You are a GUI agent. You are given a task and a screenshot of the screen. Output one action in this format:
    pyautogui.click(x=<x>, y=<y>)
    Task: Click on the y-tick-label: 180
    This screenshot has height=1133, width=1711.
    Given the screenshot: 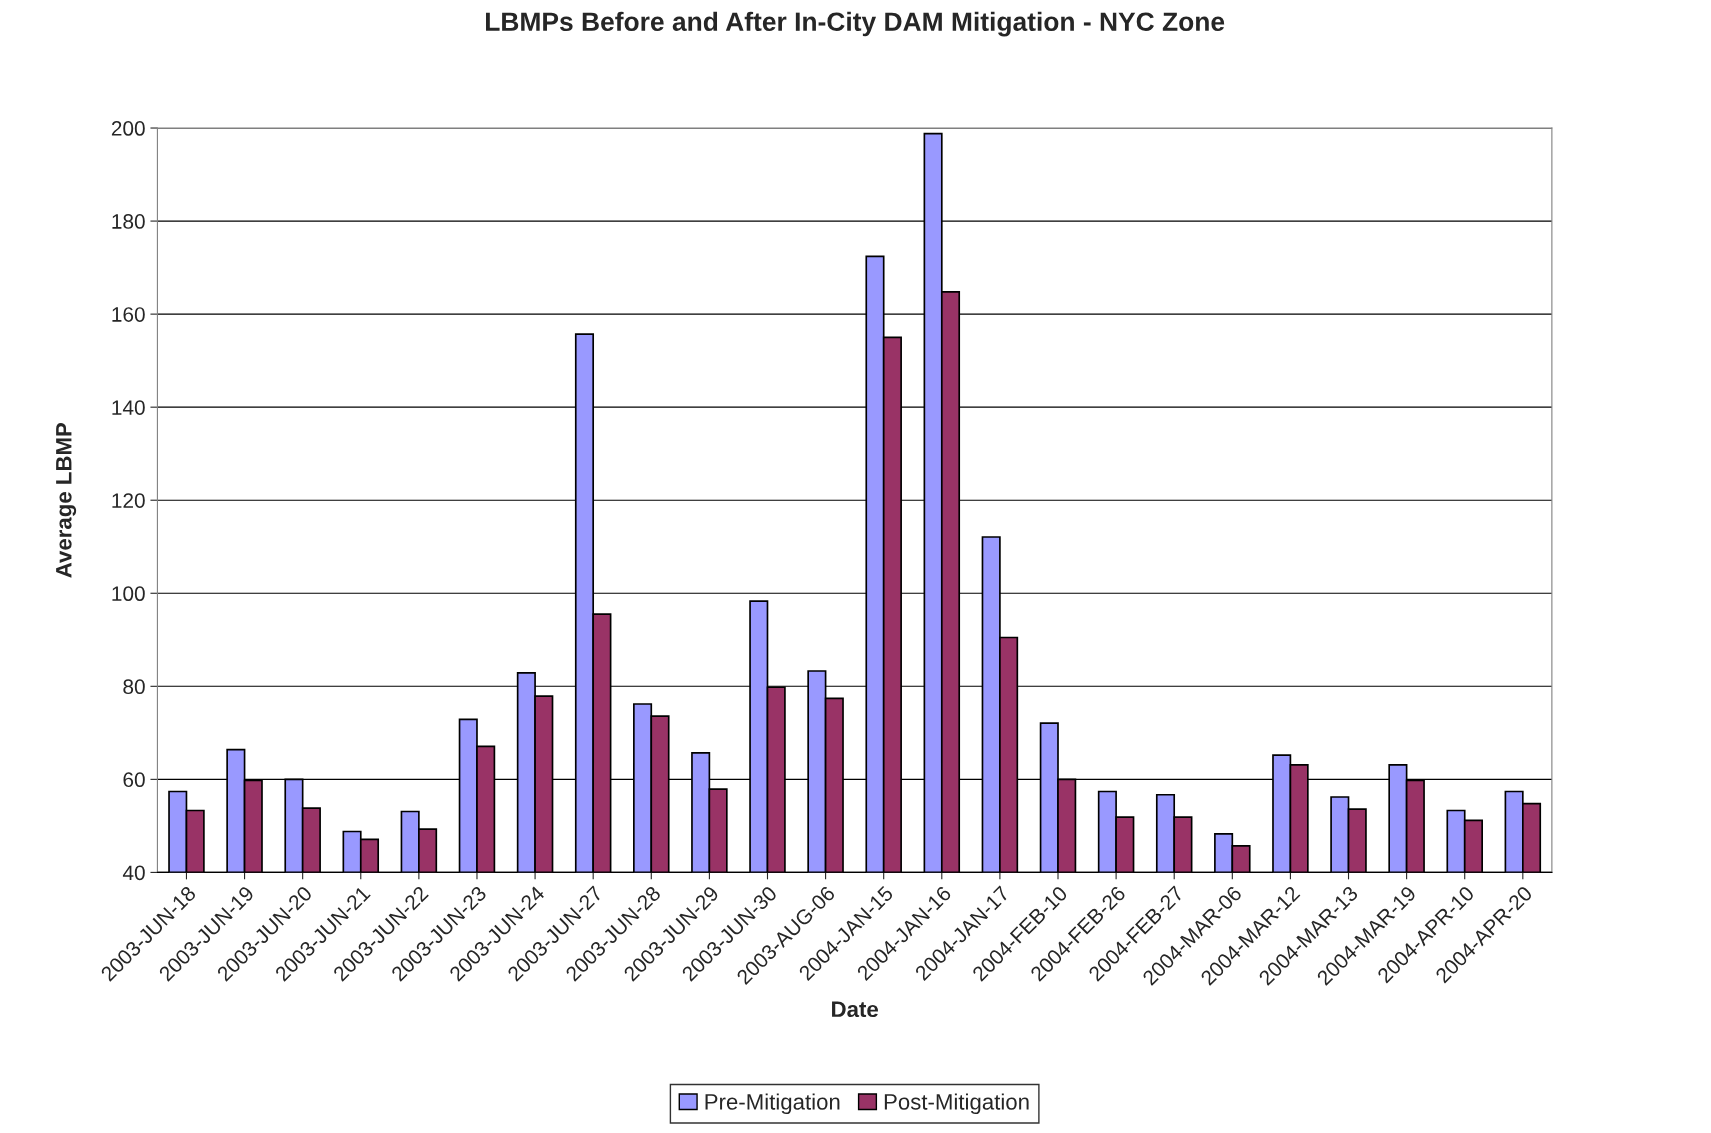 What is the action you would take?
    pyautogui.click(x=128, y=221)
    